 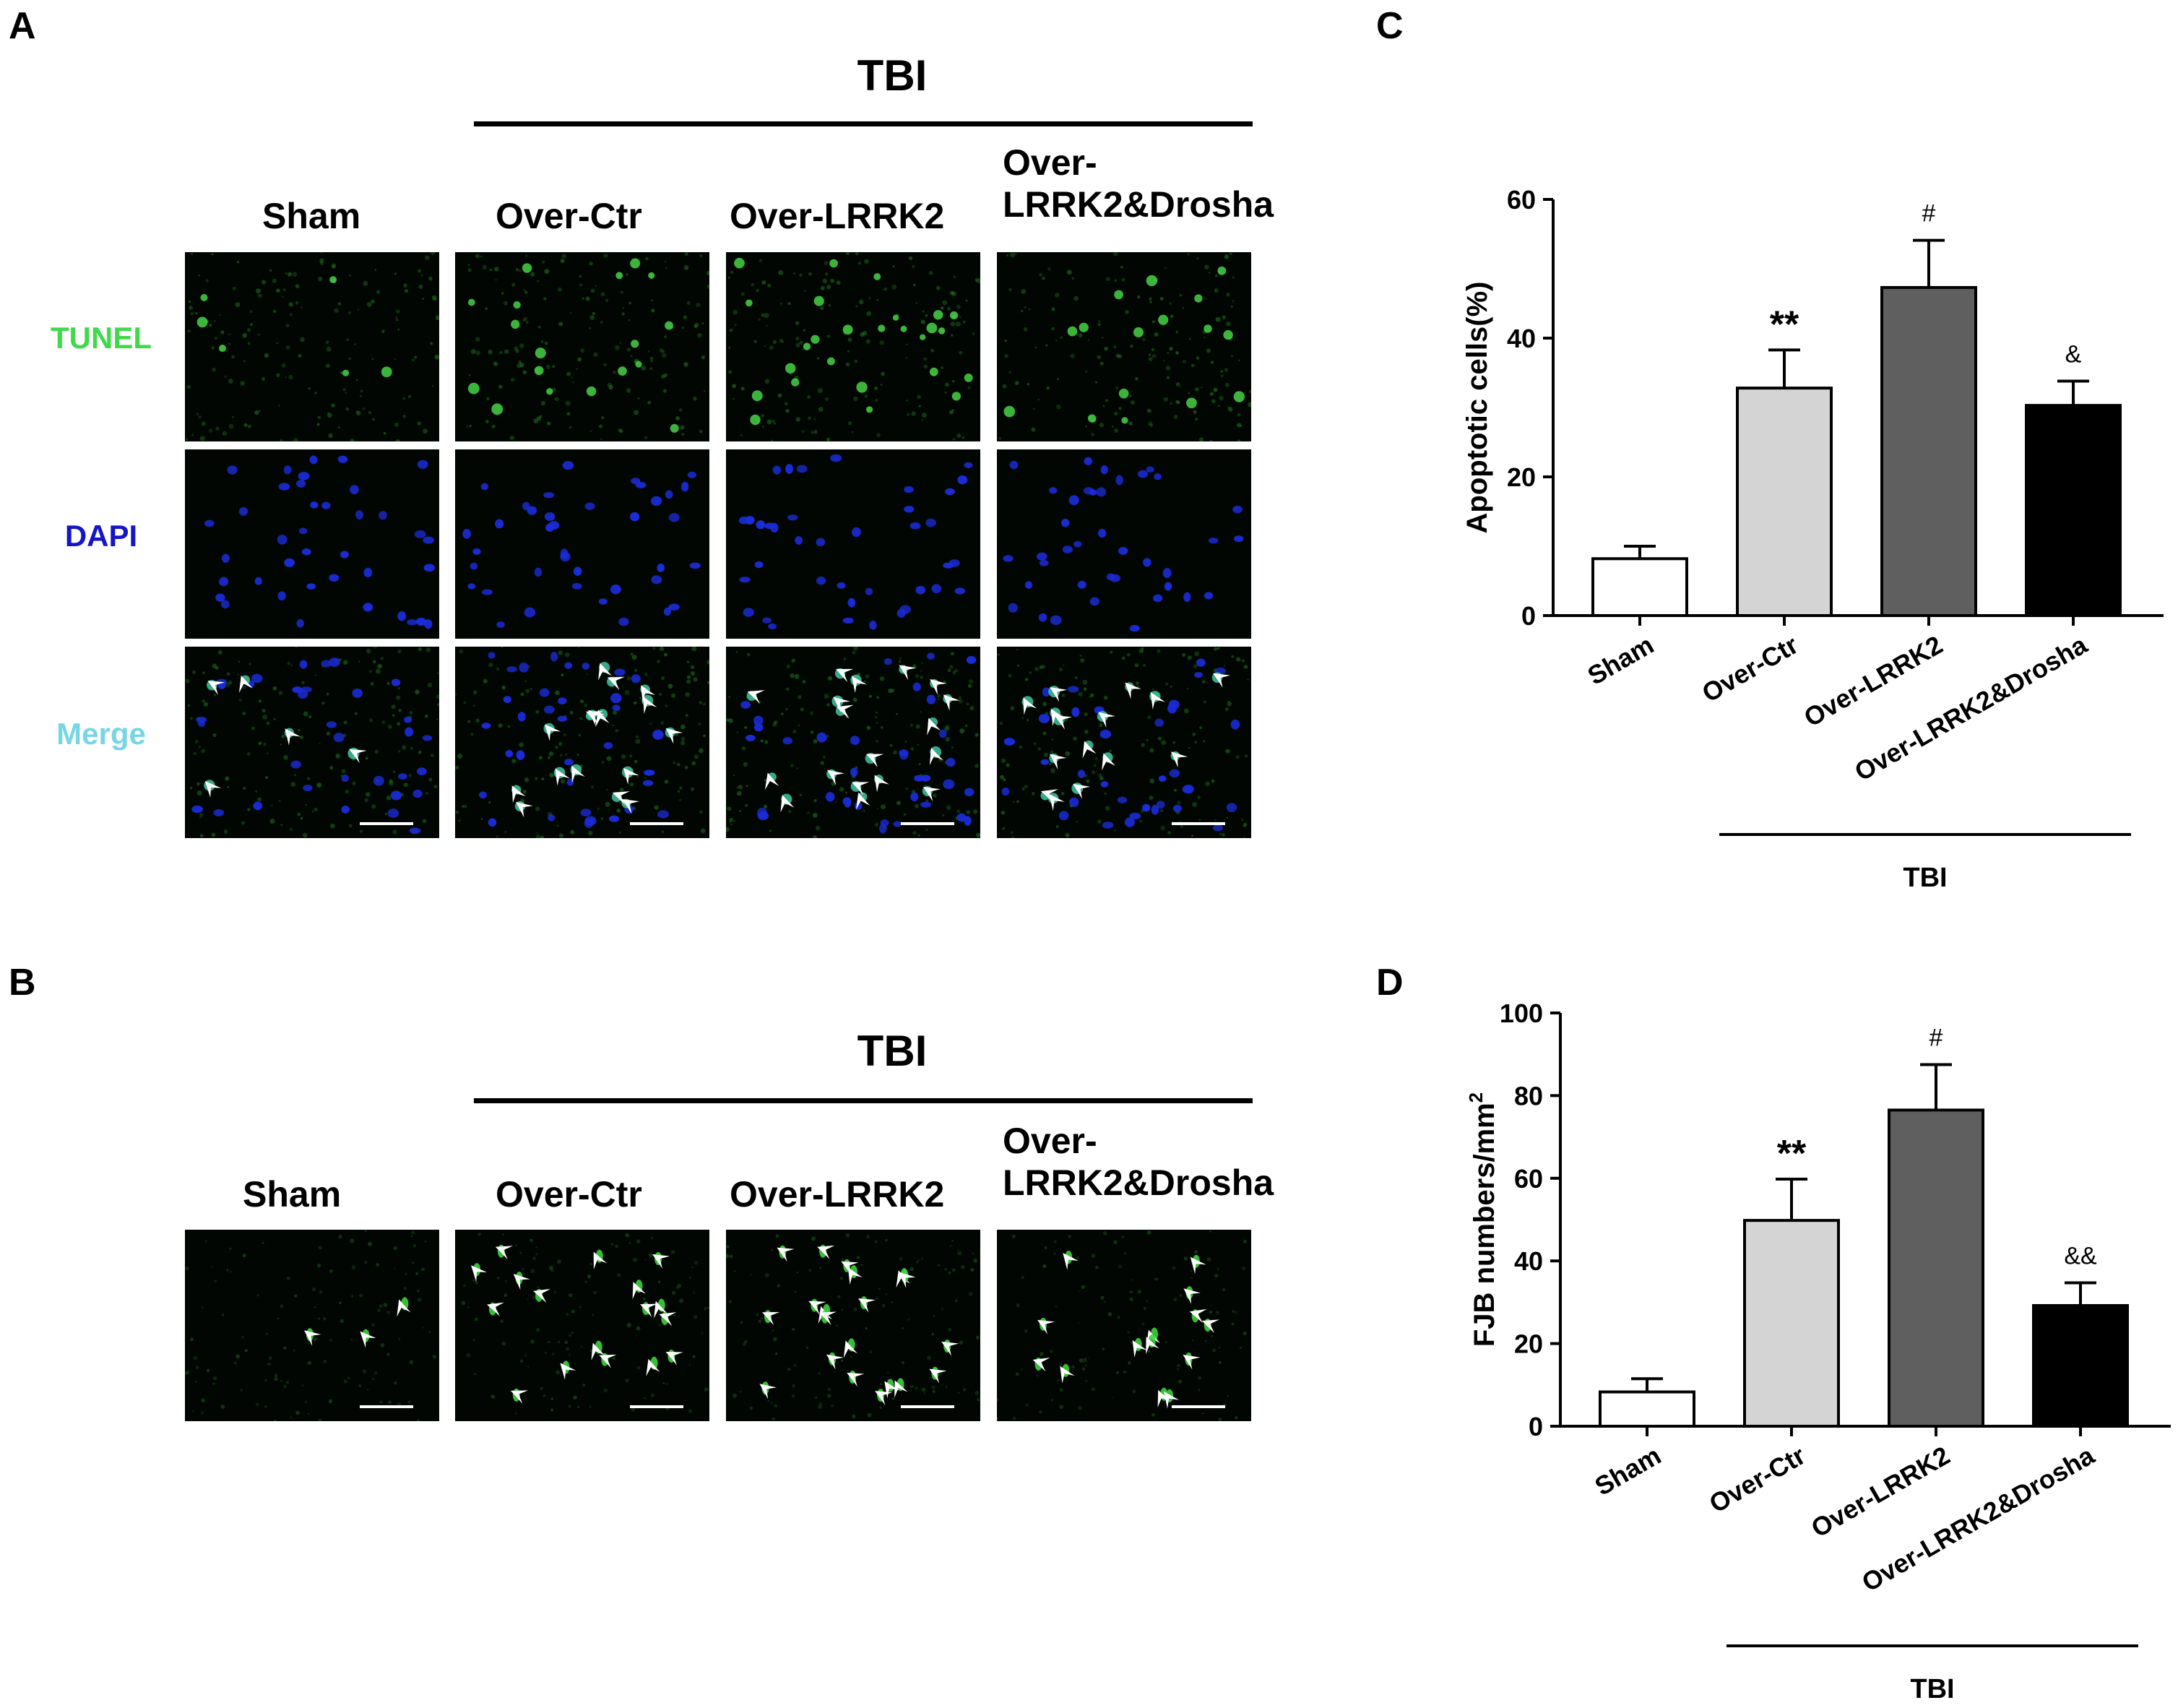 What do you see at coordinates (1138, 183) in the screenshot?
I see `column-label-over-lrrk2-drosha-a: Over- LRRK2&Drosha` at bounding box center [1138, 183].